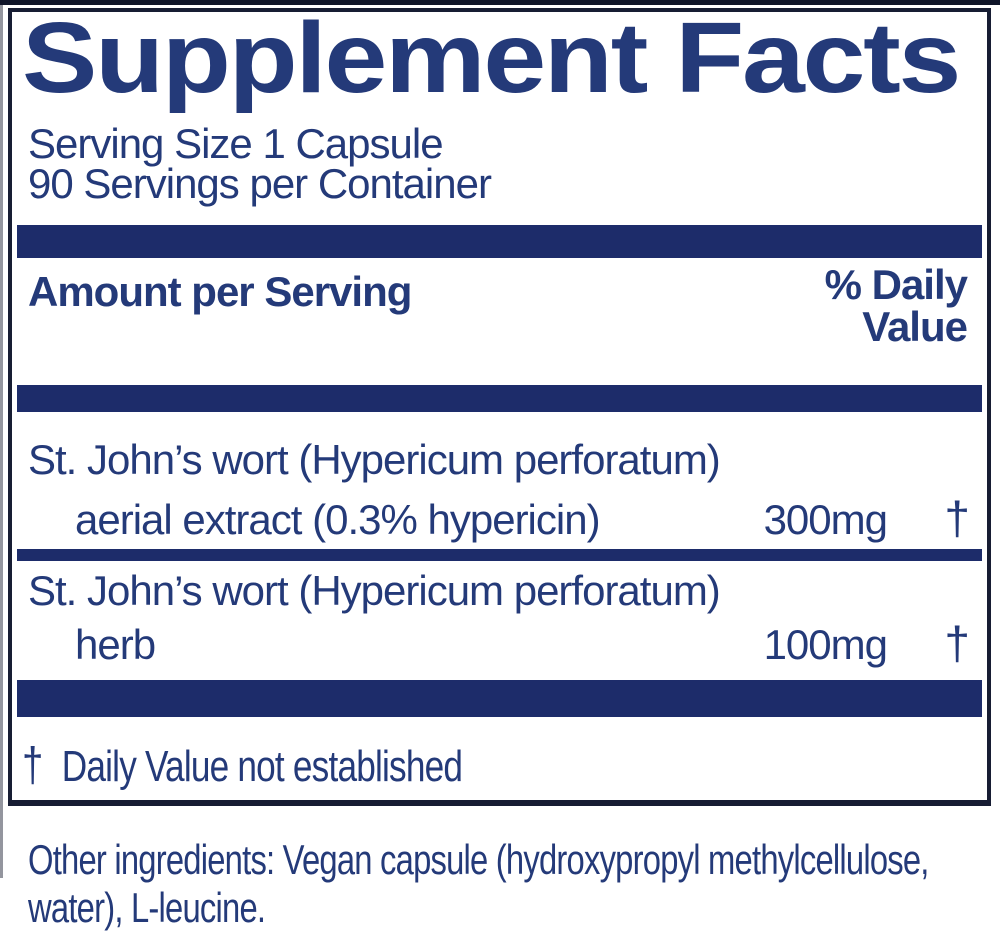 The height and width of the screenshot is (933, 1000). I want to click on scan-edge-left, so click(1, 439).